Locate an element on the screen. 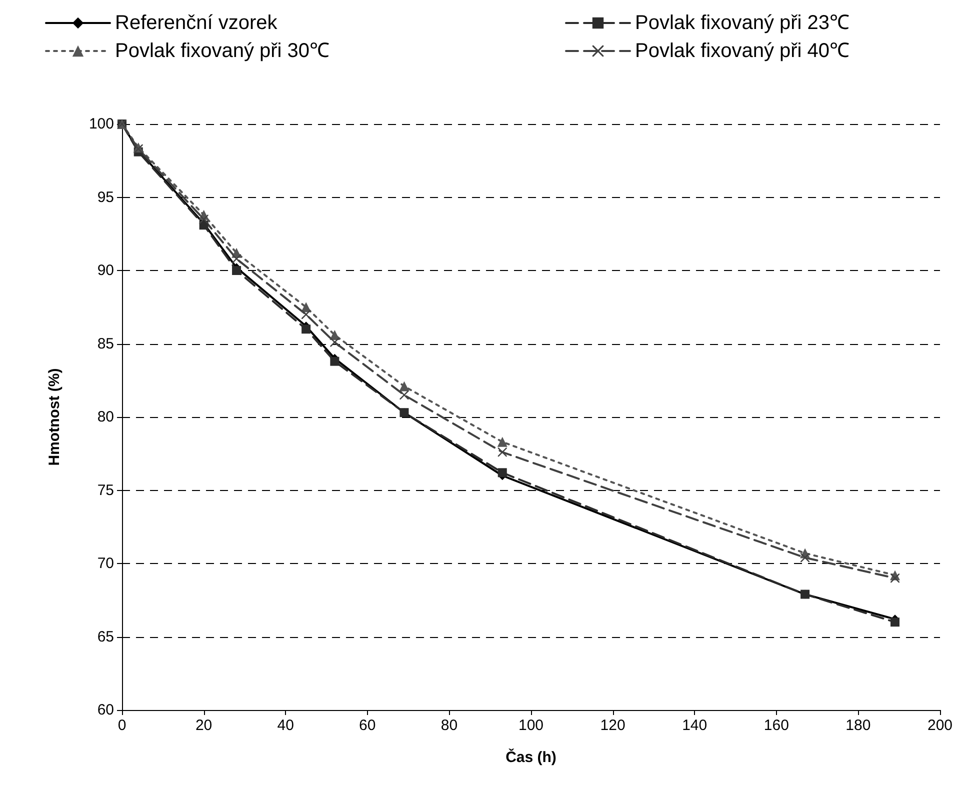 The height and width of the screenshot is (790, 973). legend-label: Povlak fixovaný při 30℃ is located at coordinates (222, 51).